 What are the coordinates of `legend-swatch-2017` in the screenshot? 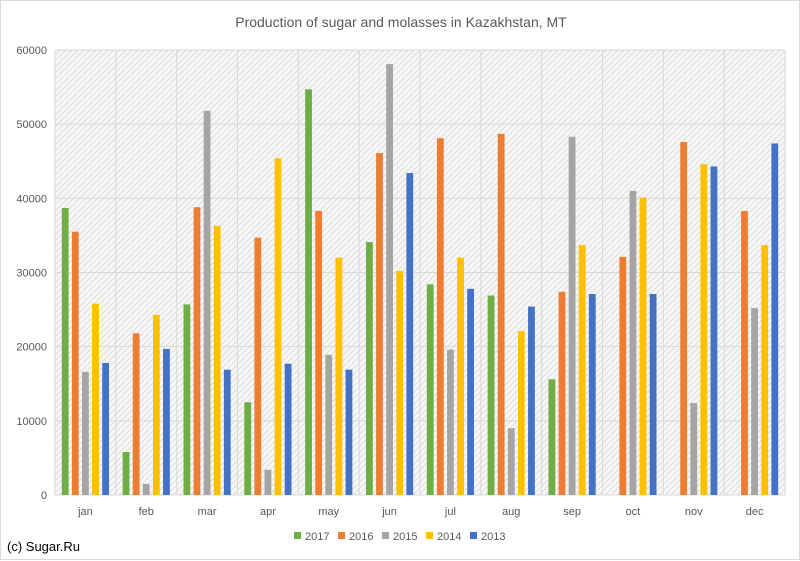 It's located at (297, 535).